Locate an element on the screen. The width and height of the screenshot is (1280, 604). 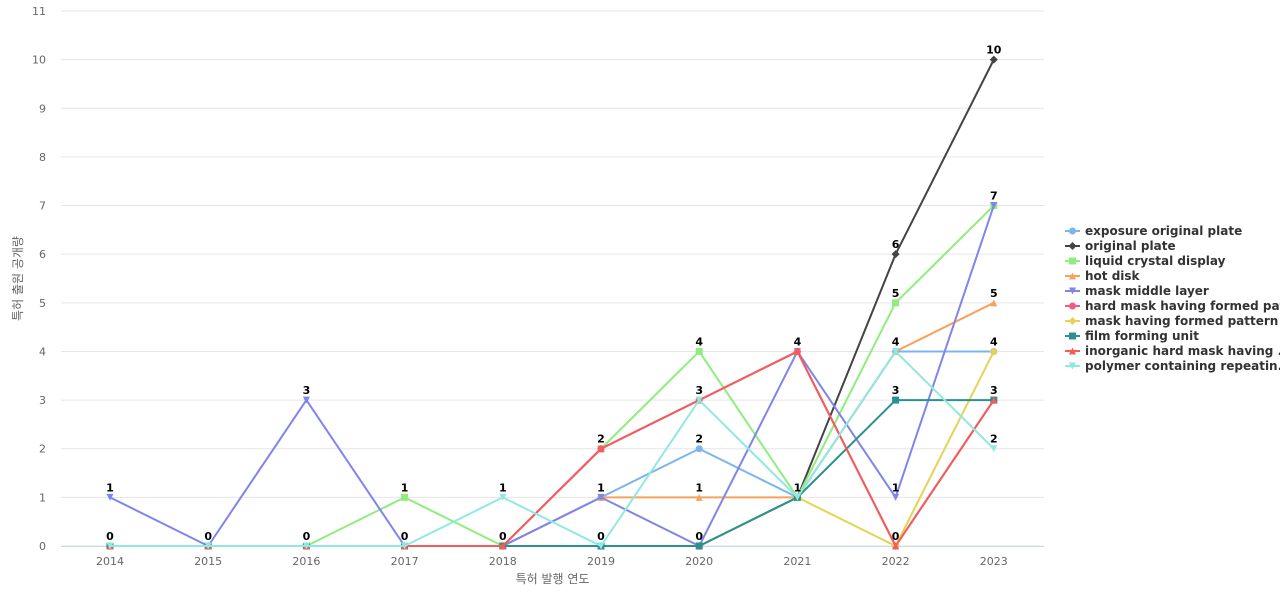
legend-item: mask having formed pattern is located at coordinates (1171, 321).